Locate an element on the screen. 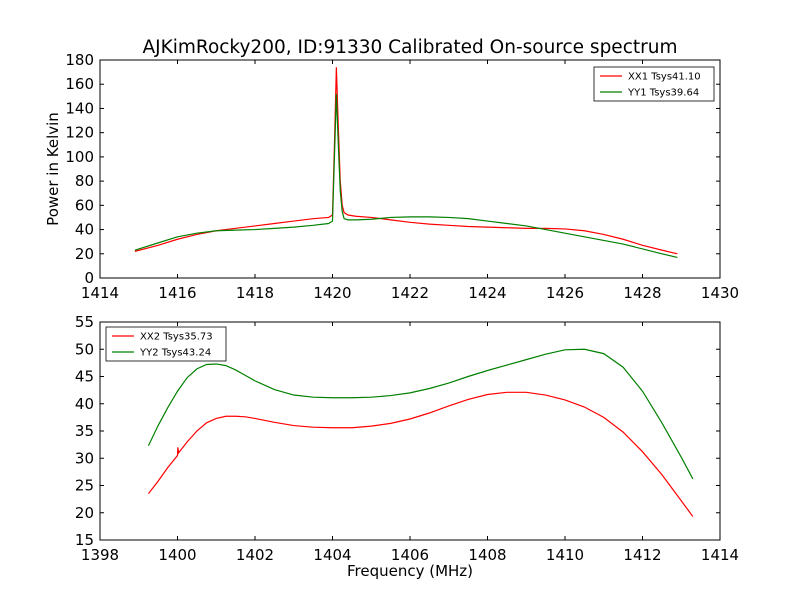  top-x-tick-label: 1426 is located at coordinates (565, 293).